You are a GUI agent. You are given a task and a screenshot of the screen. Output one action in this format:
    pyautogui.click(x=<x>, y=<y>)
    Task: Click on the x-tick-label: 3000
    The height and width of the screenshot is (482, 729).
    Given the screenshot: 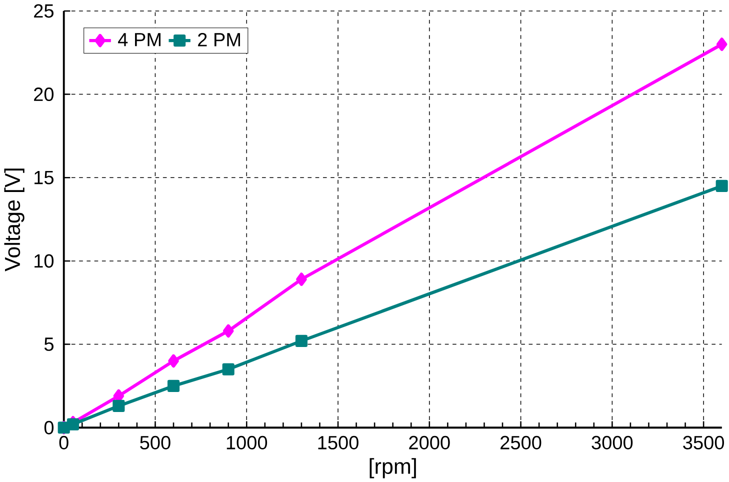 What is the action you would take?
    pyautogui.click(x=612, y=443)
    